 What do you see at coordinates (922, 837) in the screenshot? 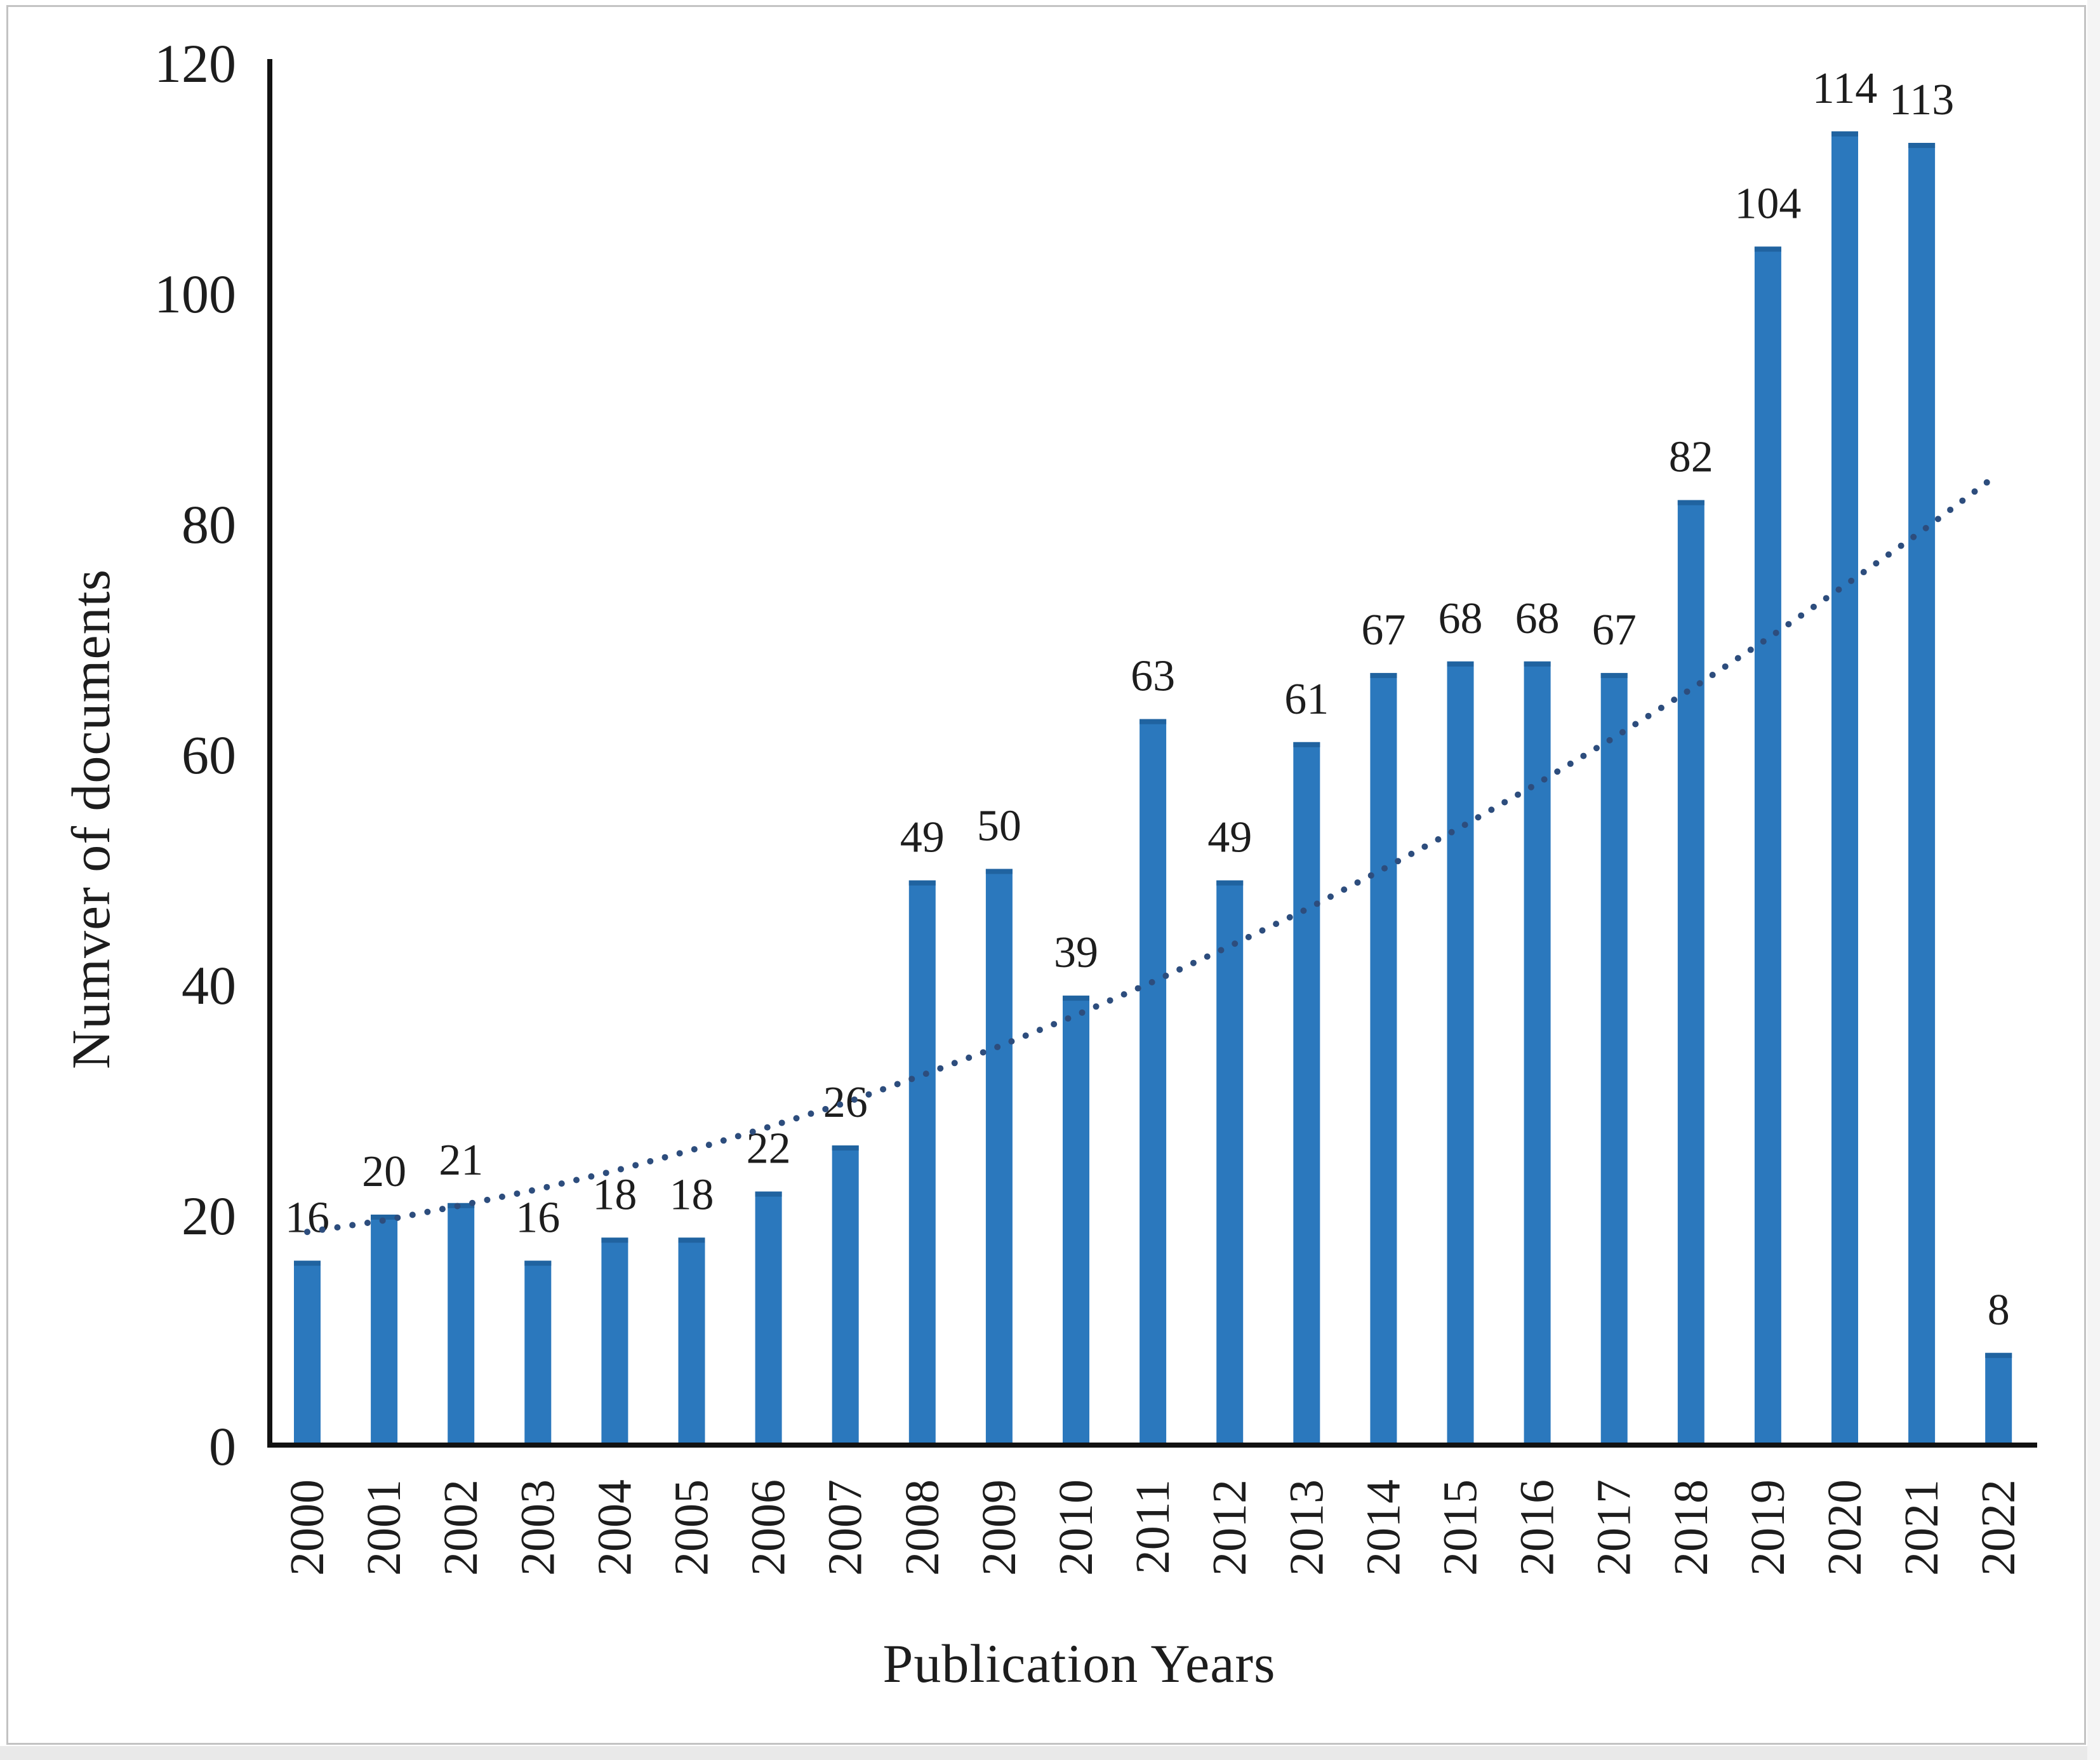
I see `bar-value-label-2008: 49` at bounding box center [922, 837].